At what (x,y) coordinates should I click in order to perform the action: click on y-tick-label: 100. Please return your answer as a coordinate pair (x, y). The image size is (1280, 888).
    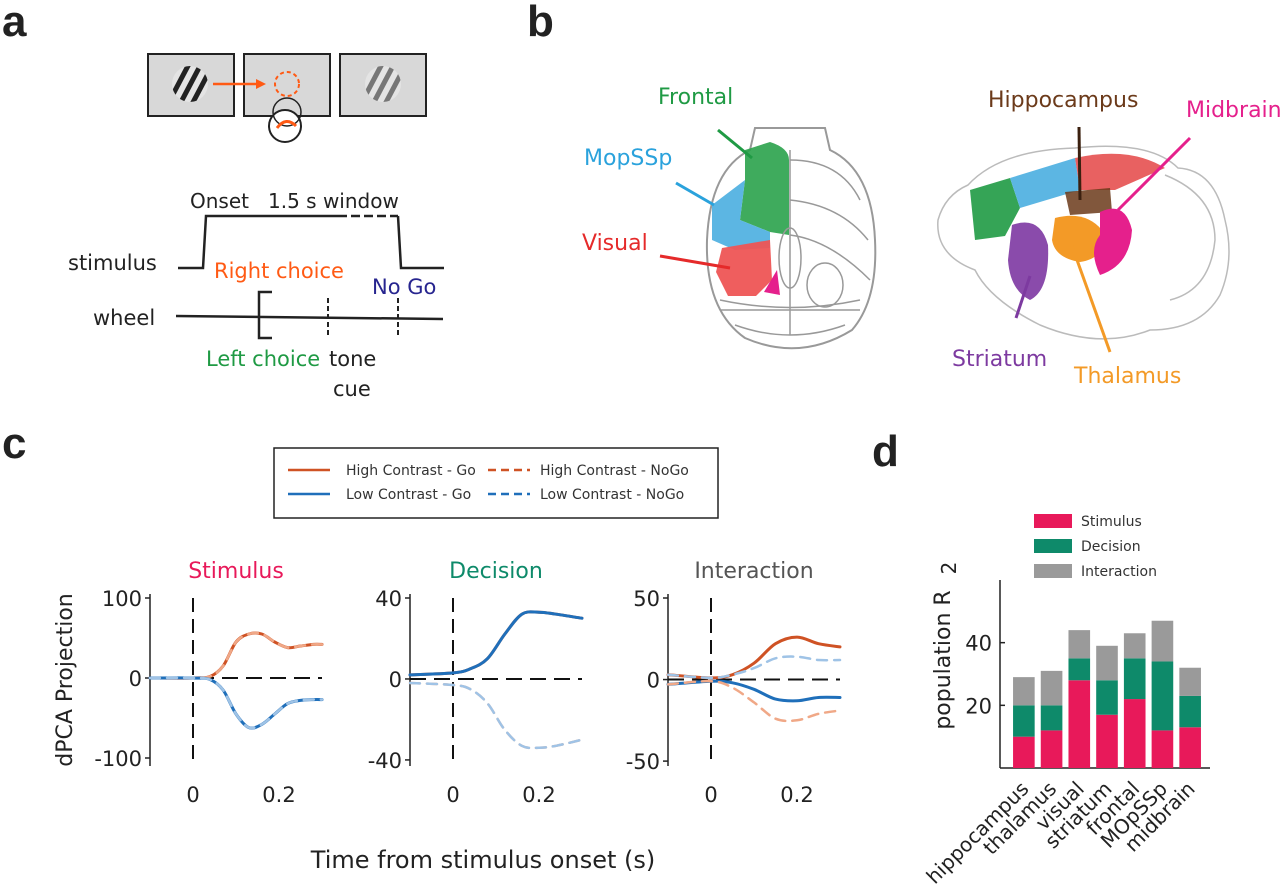
    Looking at the image, I should click on (122, 599).